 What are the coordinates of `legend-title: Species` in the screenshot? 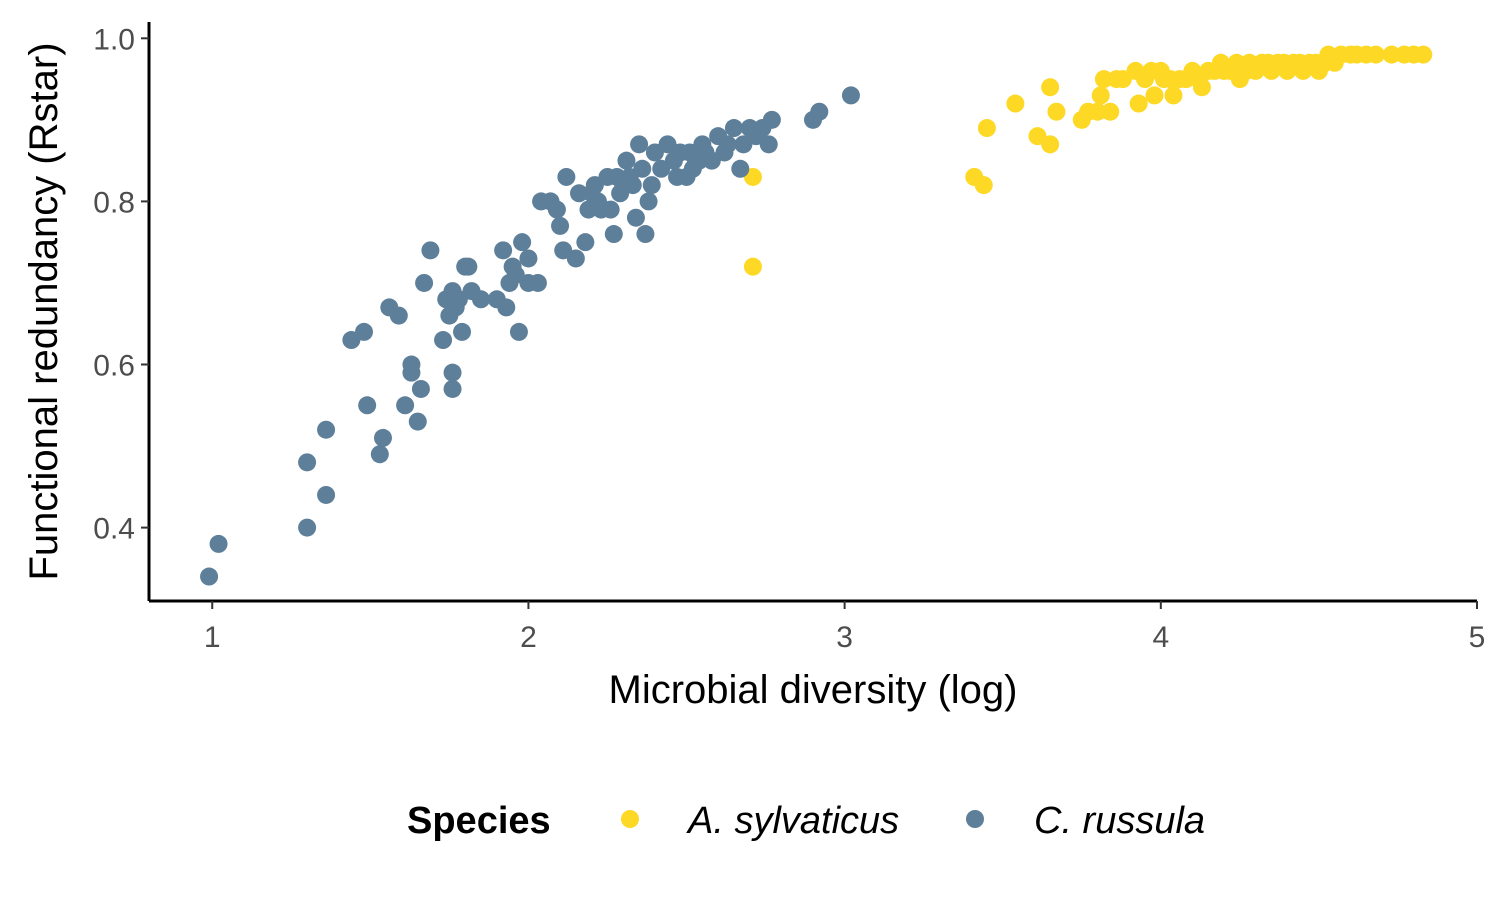 It's located at (479, 821).